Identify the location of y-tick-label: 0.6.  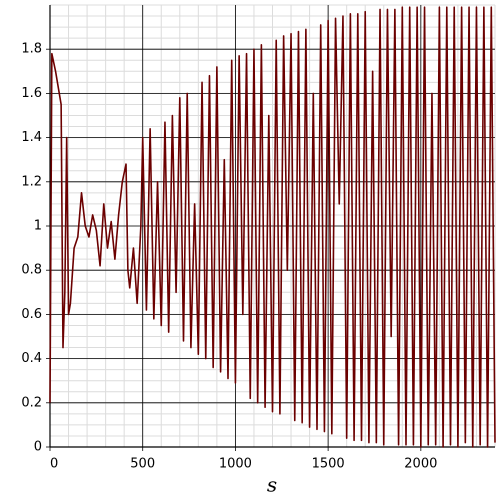
(31, 314).